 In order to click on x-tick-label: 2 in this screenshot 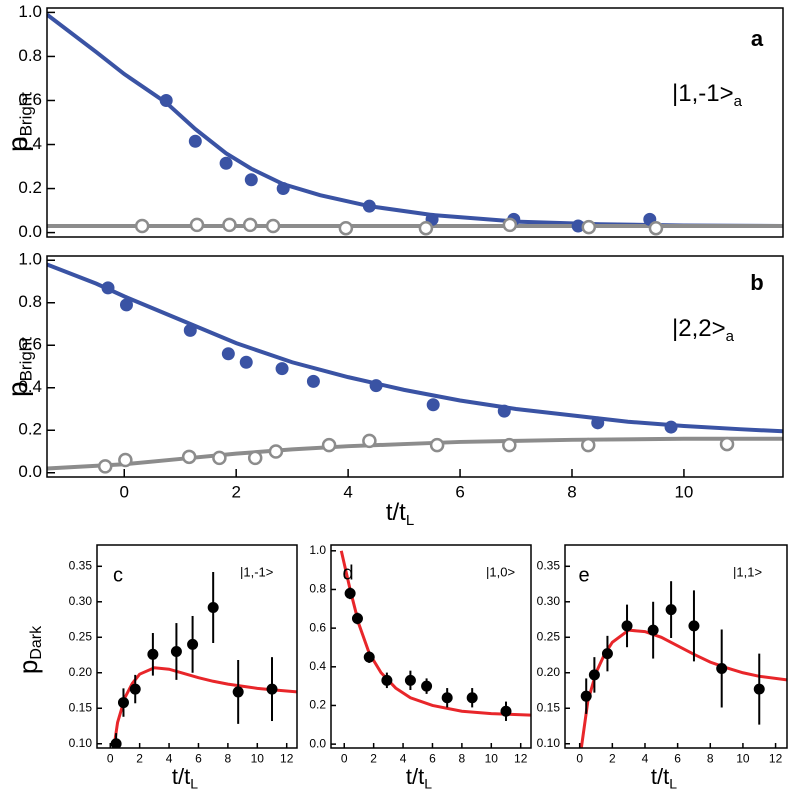, I will do `click(139, 759)`.